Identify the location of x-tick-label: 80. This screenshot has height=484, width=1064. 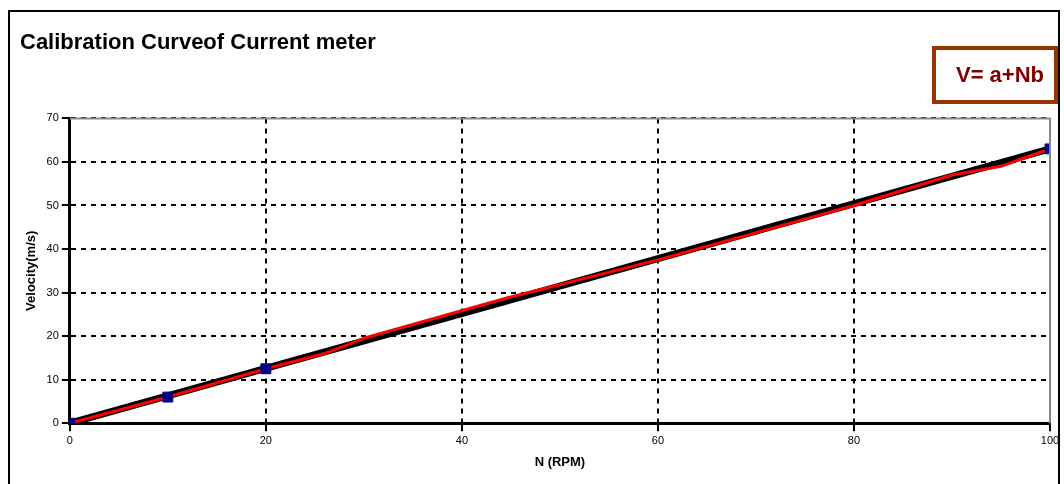
(854, 439).